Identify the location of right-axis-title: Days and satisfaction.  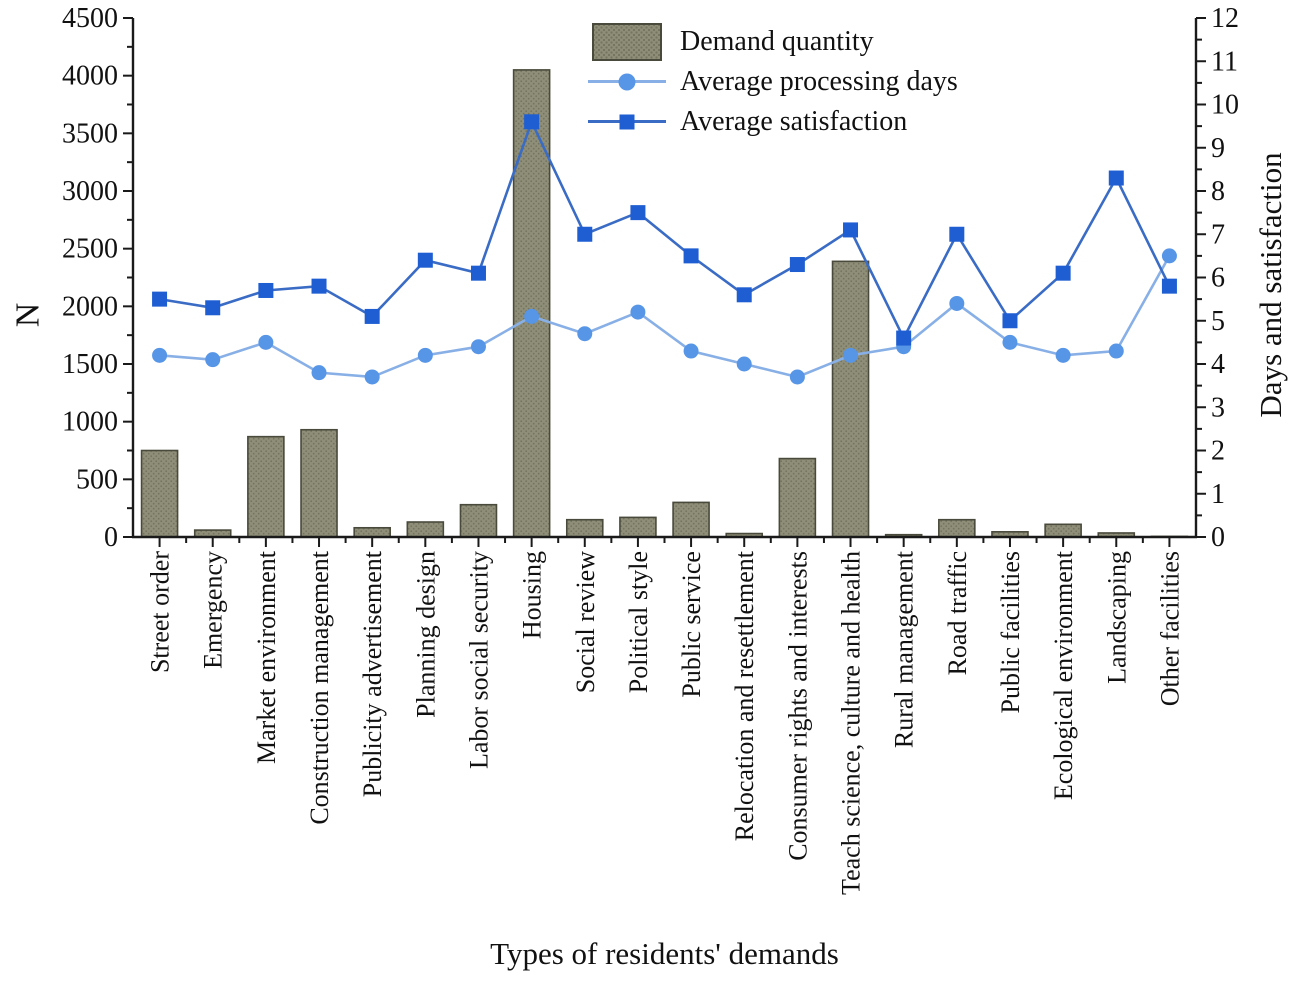
(1270, 285).